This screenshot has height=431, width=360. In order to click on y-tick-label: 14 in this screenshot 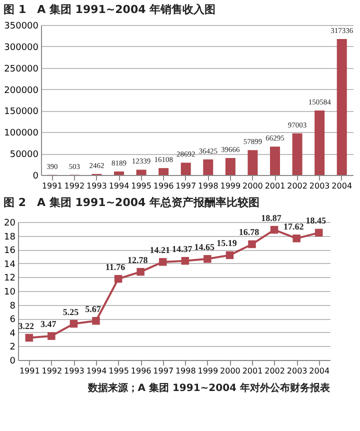, I will do `click(10, 265)`.